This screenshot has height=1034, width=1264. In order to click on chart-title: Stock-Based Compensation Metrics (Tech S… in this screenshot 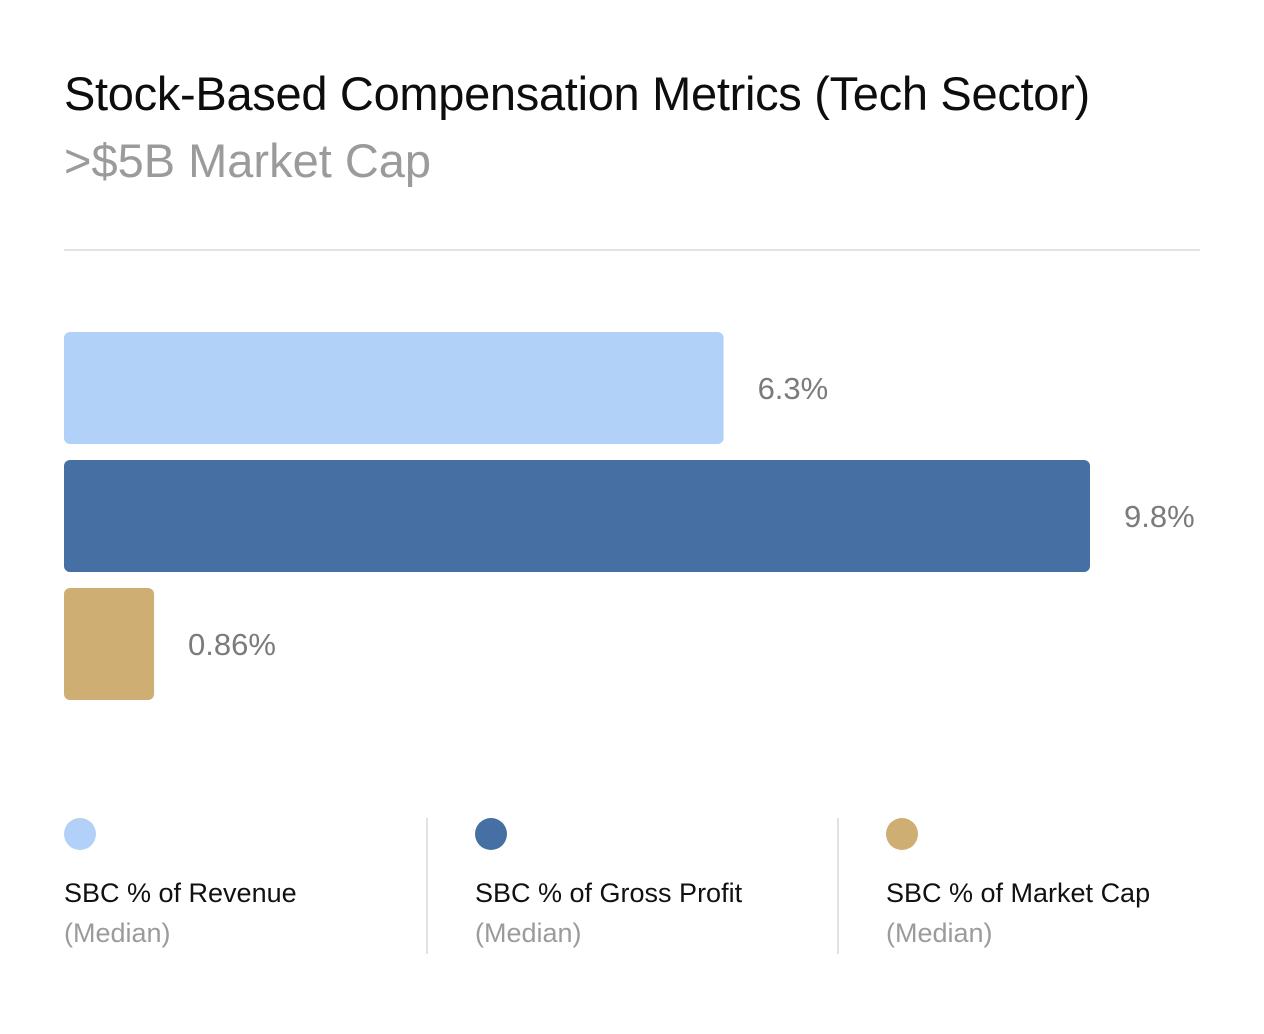, I will do `click(577, 93)`.